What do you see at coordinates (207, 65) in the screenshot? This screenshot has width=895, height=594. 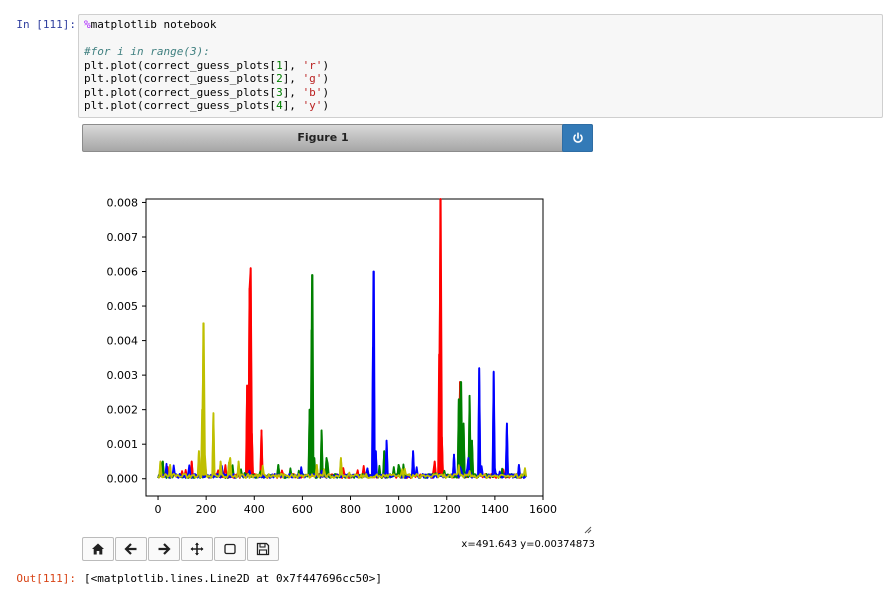 I see `code-line-plot-1: plt.plot(correct_guess_plots[1], 'r')` at bounding box center [207, 65].